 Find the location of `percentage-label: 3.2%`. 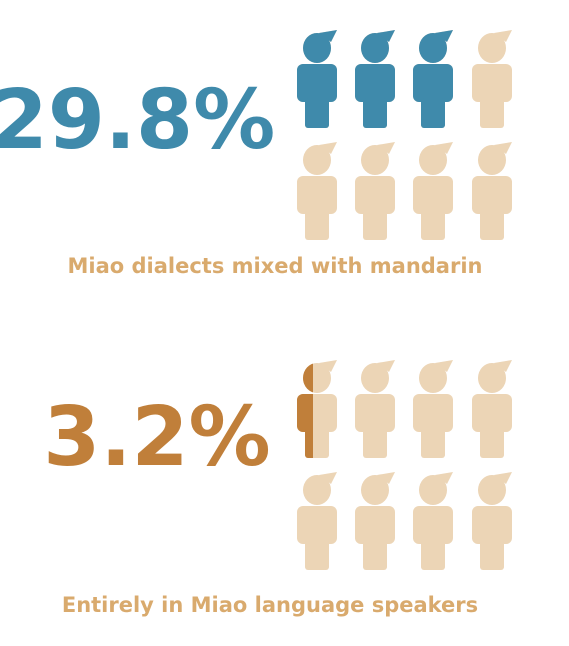

percentage-label: 3.2% is located at coordinates (156, 437).